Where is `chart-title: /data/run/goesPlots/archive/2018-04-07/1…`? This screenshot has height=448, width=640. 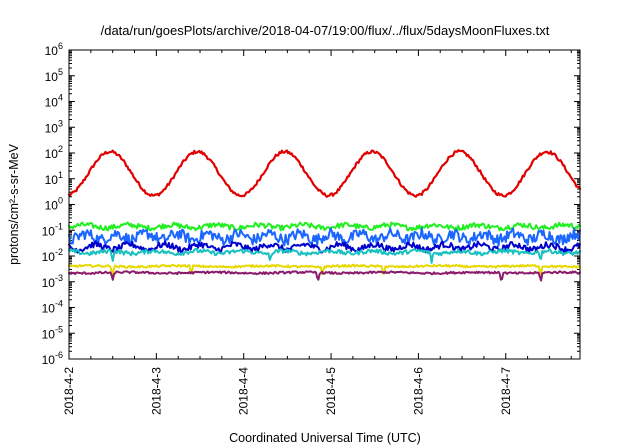 chart-title: /data/run/goesPlots/archive/2018-04-07/1… is located at coordinates (325, 30).